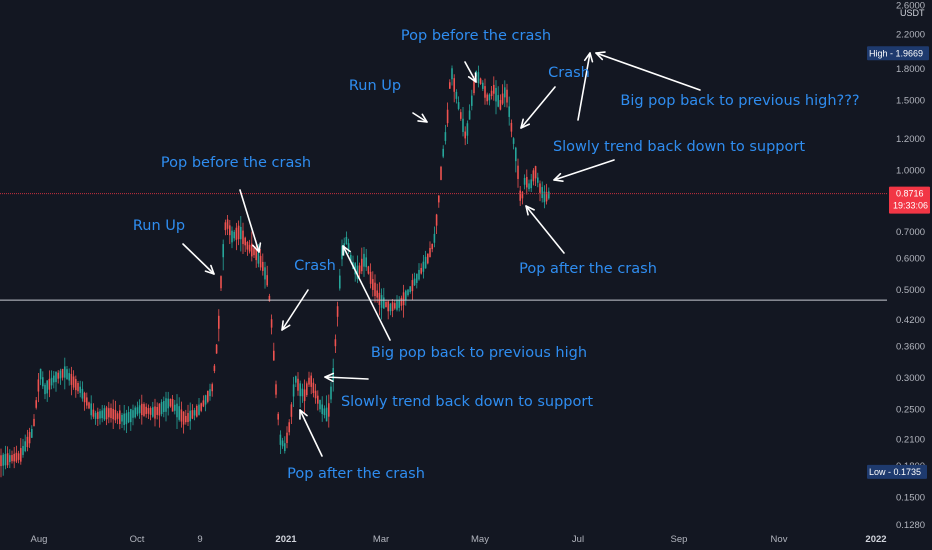 This screenshot has height=550, width=932. What do you see at coordinates (315, 266) in the screenshot?
I see `annotation-label: Crash` at bounding box center [315, 266].